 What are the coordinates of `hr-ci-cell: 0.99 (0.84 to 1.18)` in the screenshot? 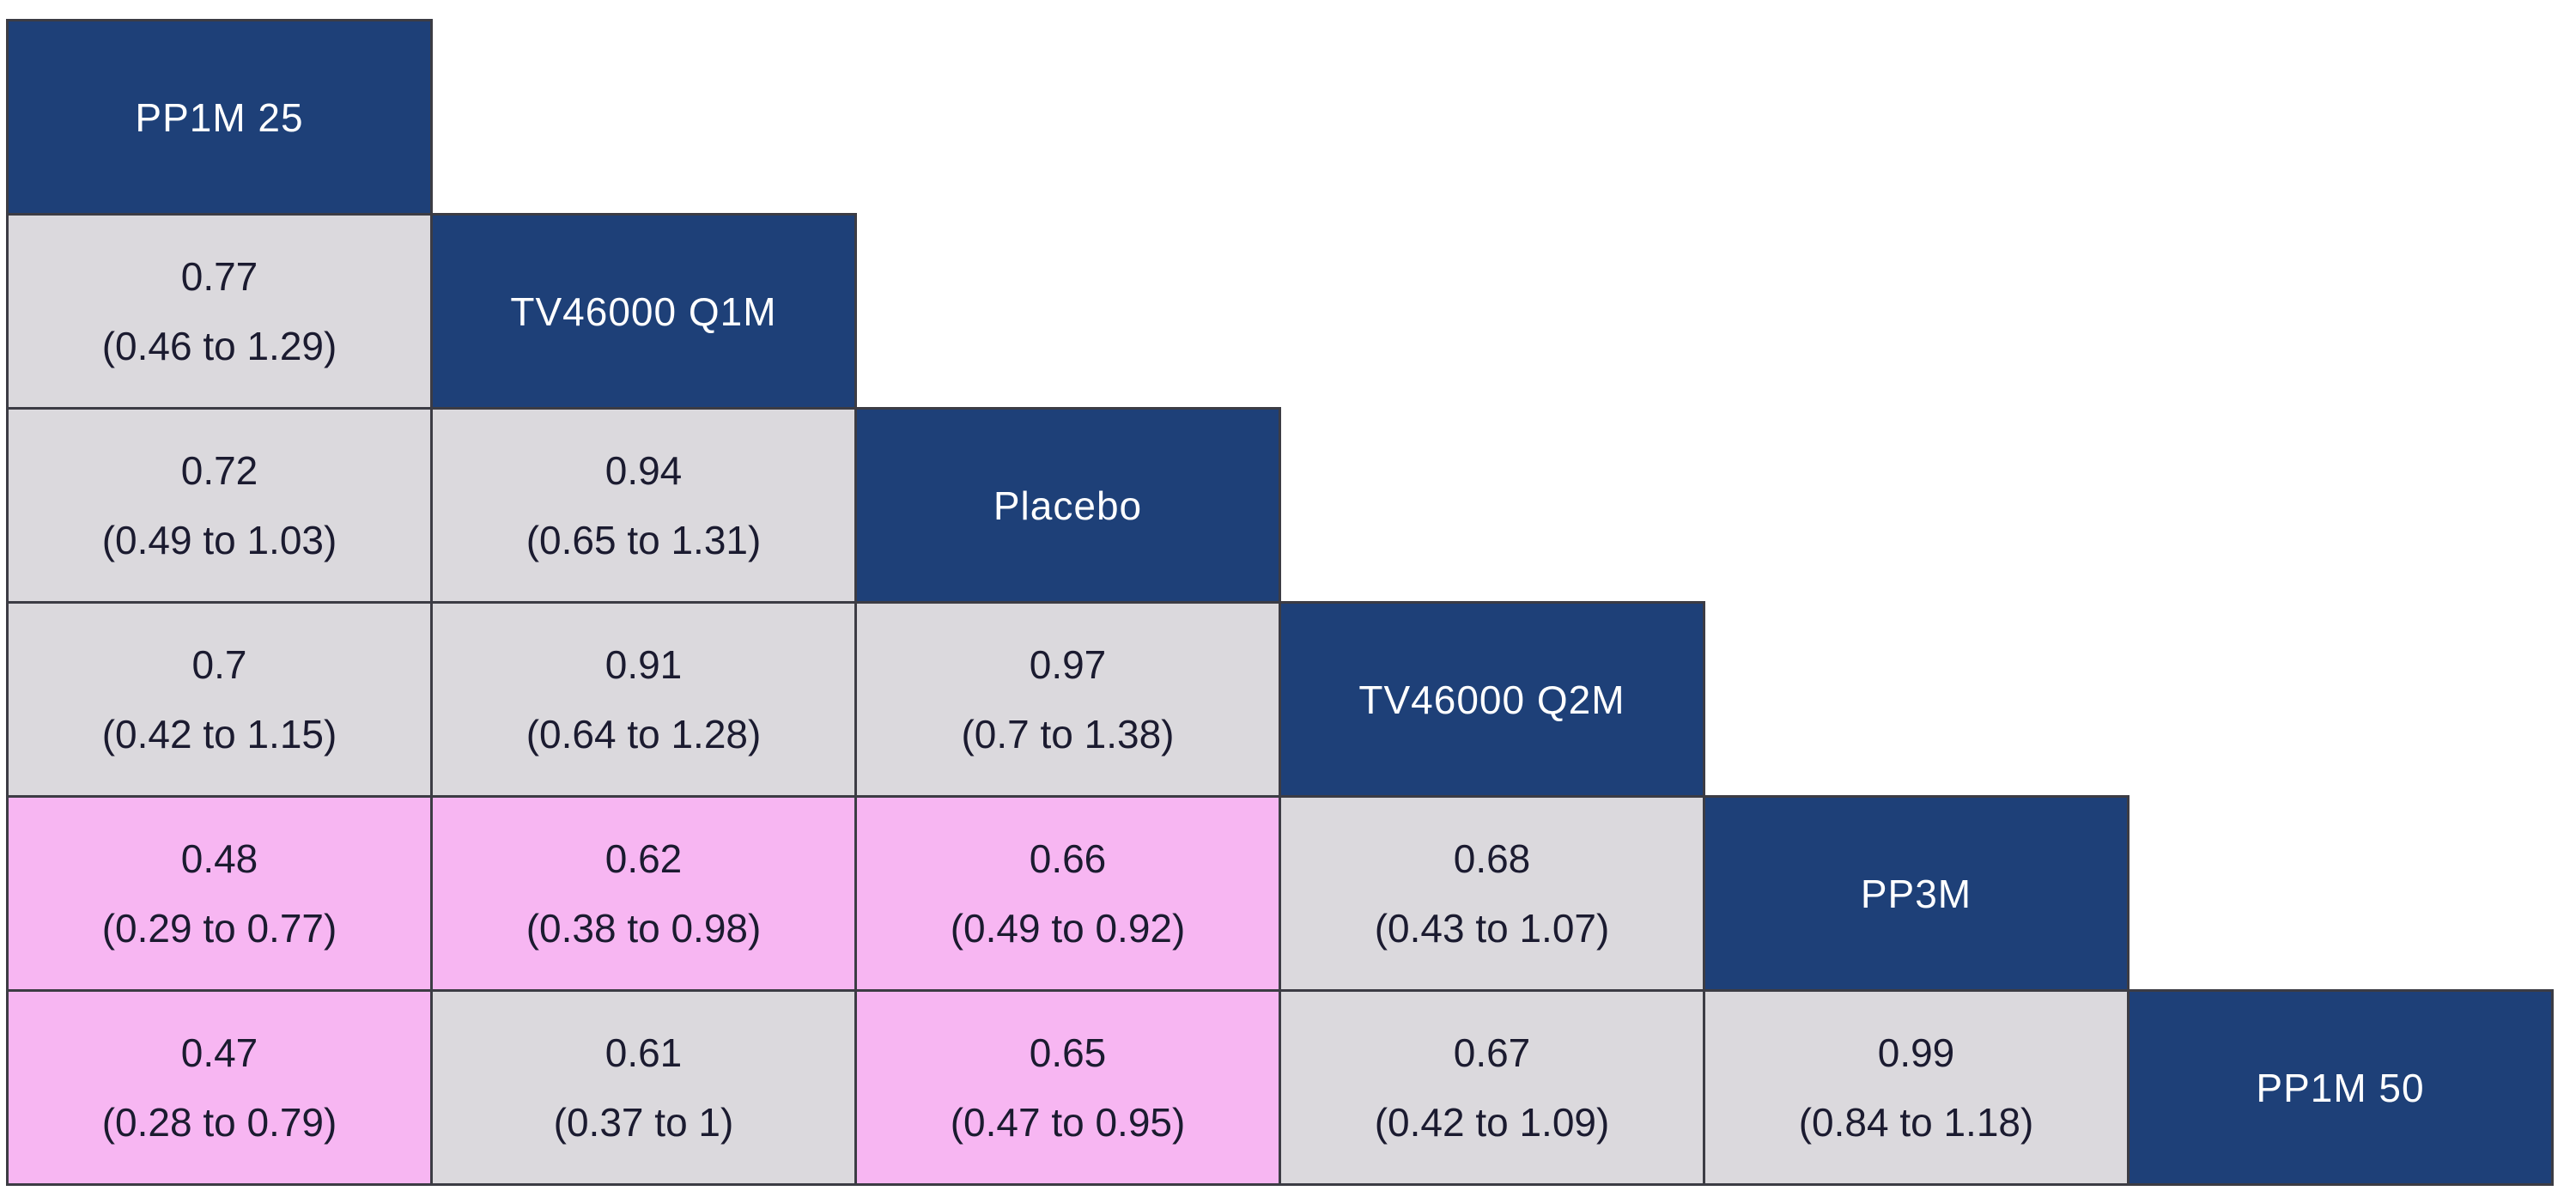 It's located at (1916, 1087).